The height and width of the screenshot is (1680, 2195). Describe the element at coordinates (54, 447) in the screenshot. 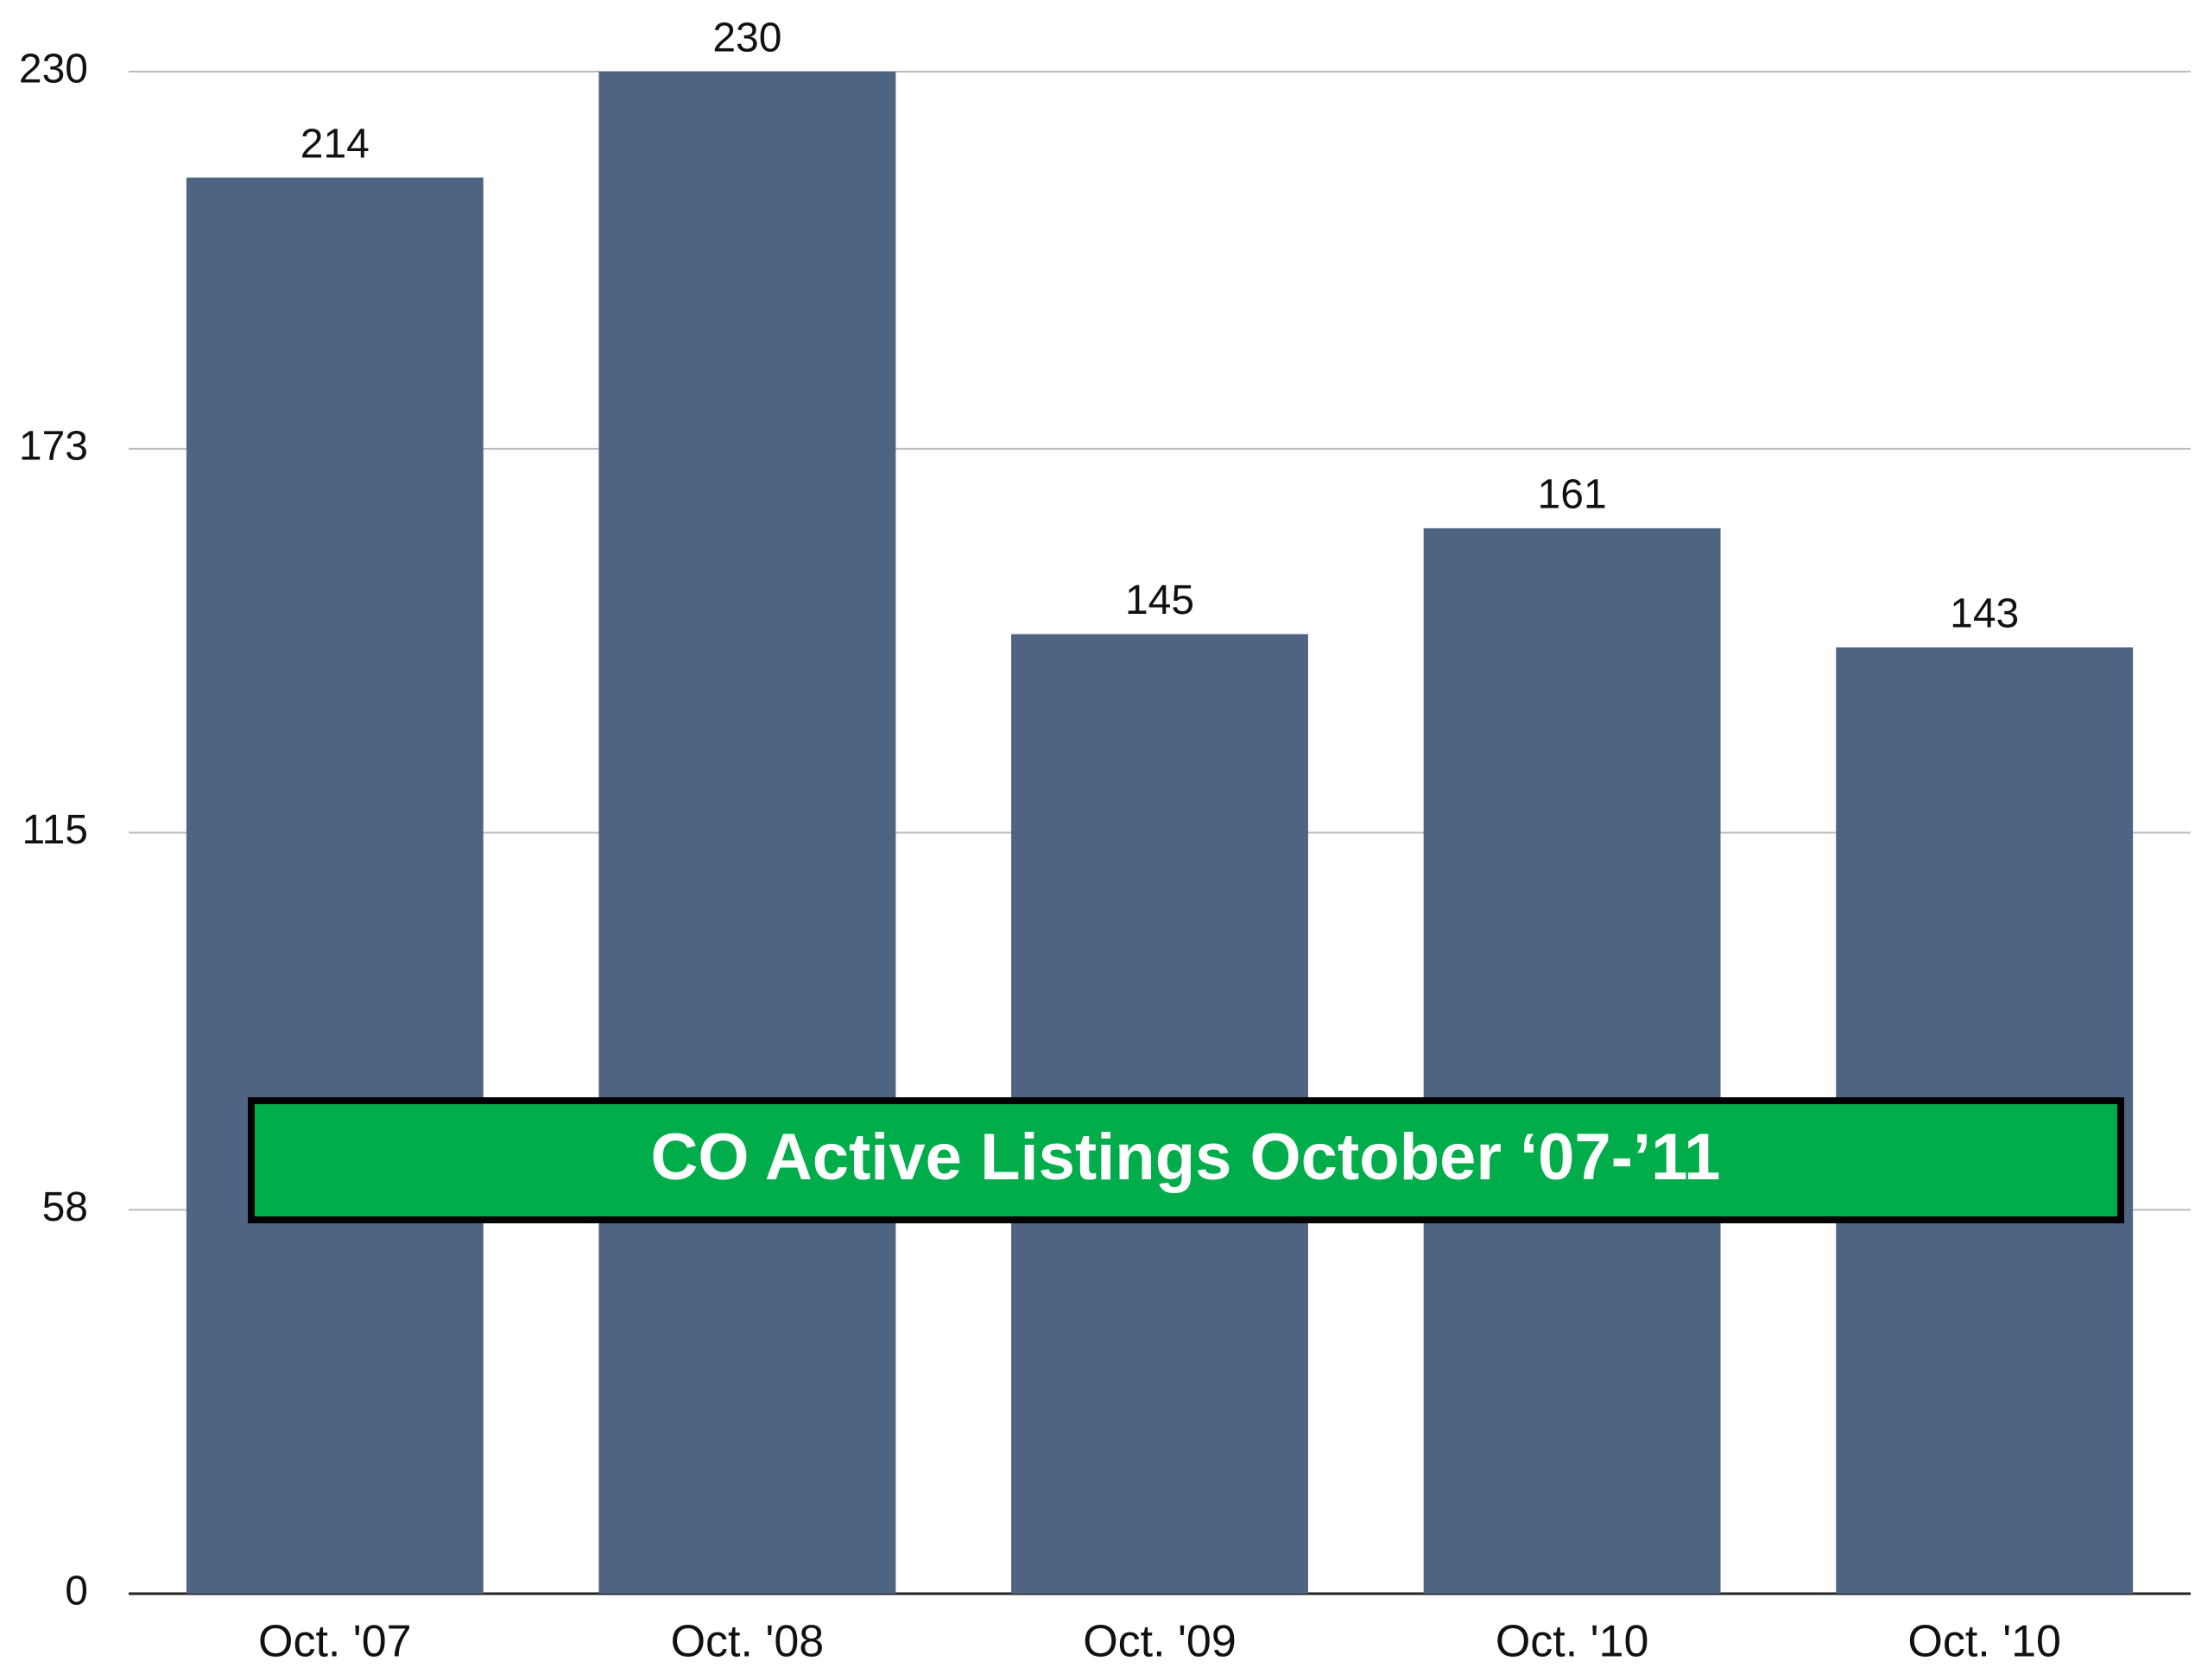

I see `y-tick-label: 173` at that location.